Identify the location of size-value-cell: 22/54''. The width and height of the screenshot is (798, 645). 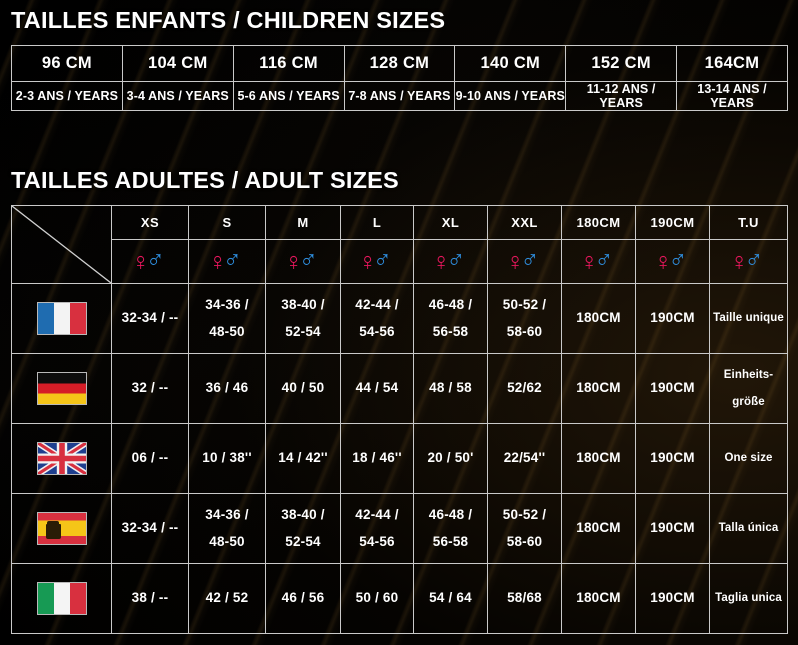
(524, 458).